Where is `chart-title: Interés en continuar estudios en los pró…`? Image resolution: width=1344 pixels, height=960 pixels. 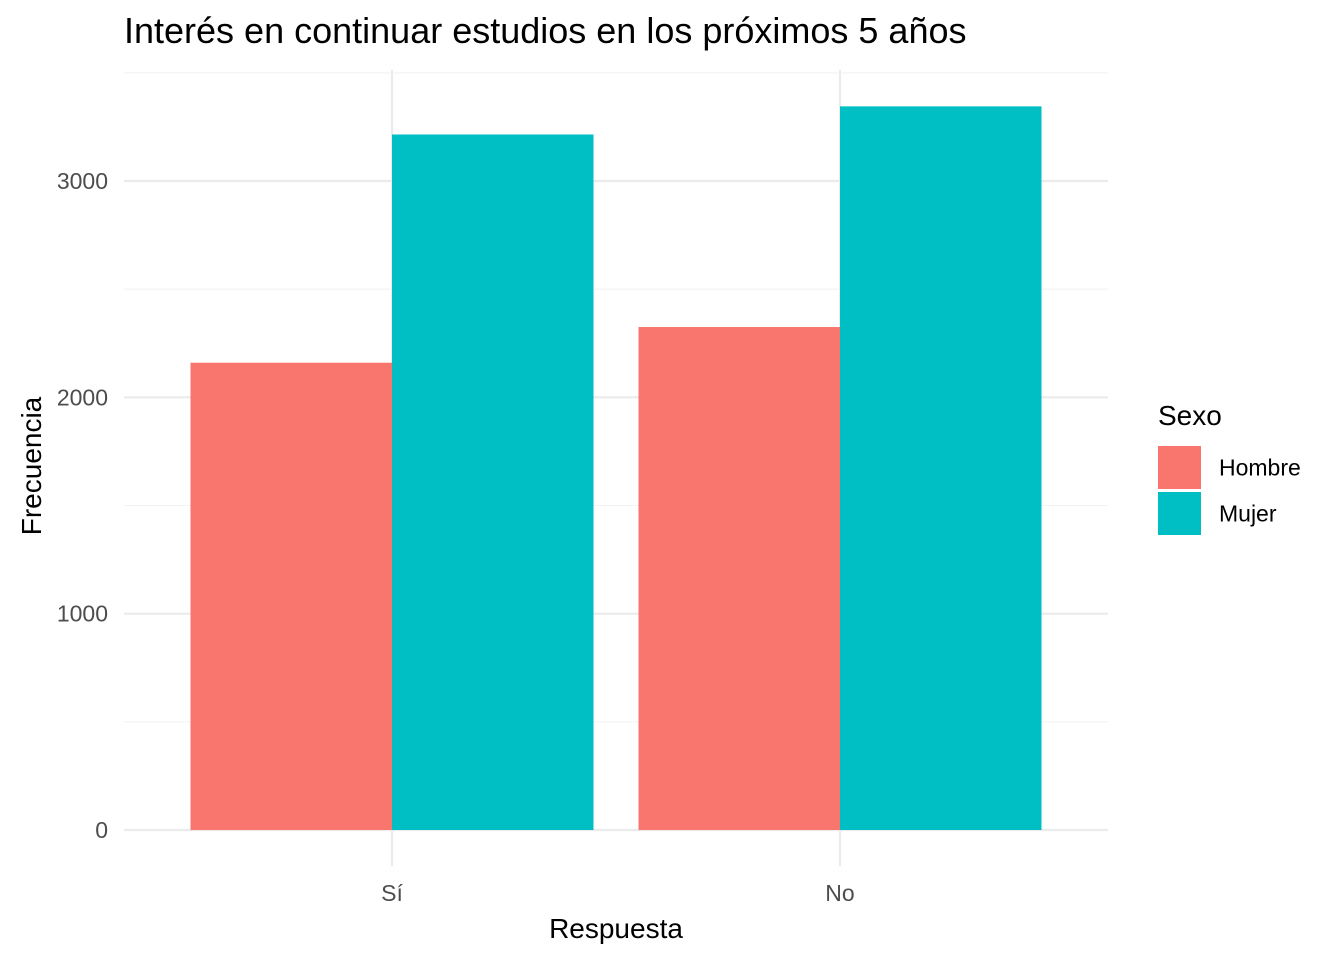 chart-title: Interés en continuar estudios en los pró… is located at coordinates (545, 30).